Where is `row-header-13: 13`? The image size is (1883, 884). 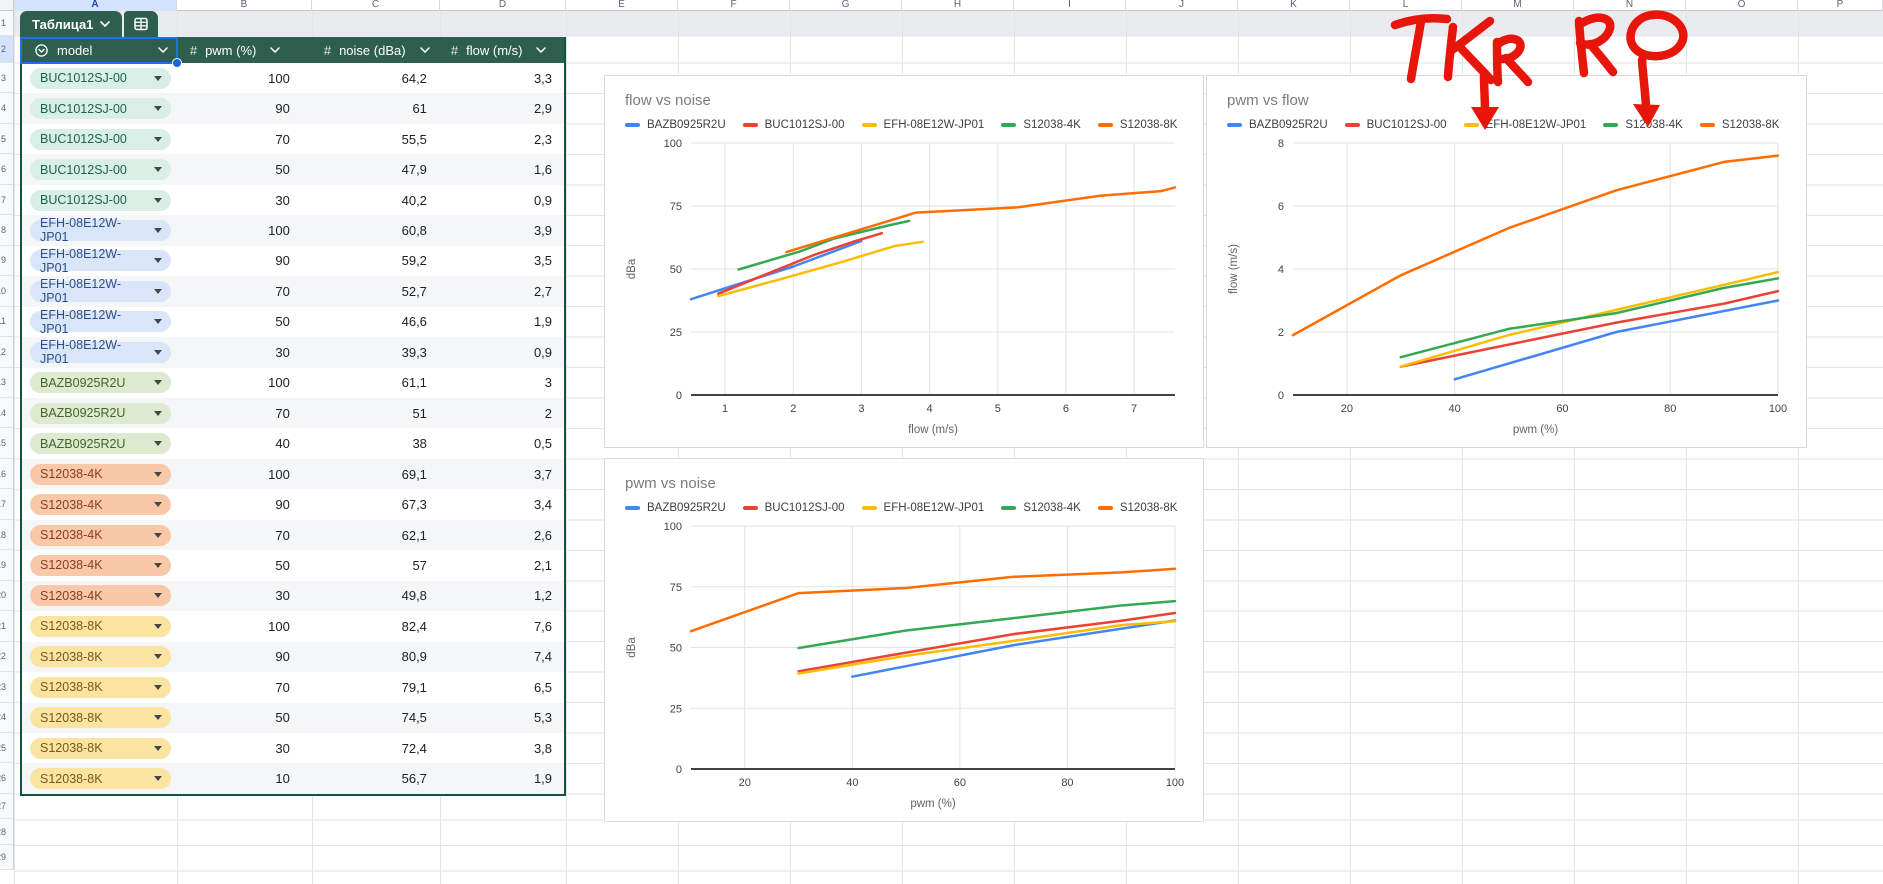
row-header-13: 13 is located at coordinates (6, 383).